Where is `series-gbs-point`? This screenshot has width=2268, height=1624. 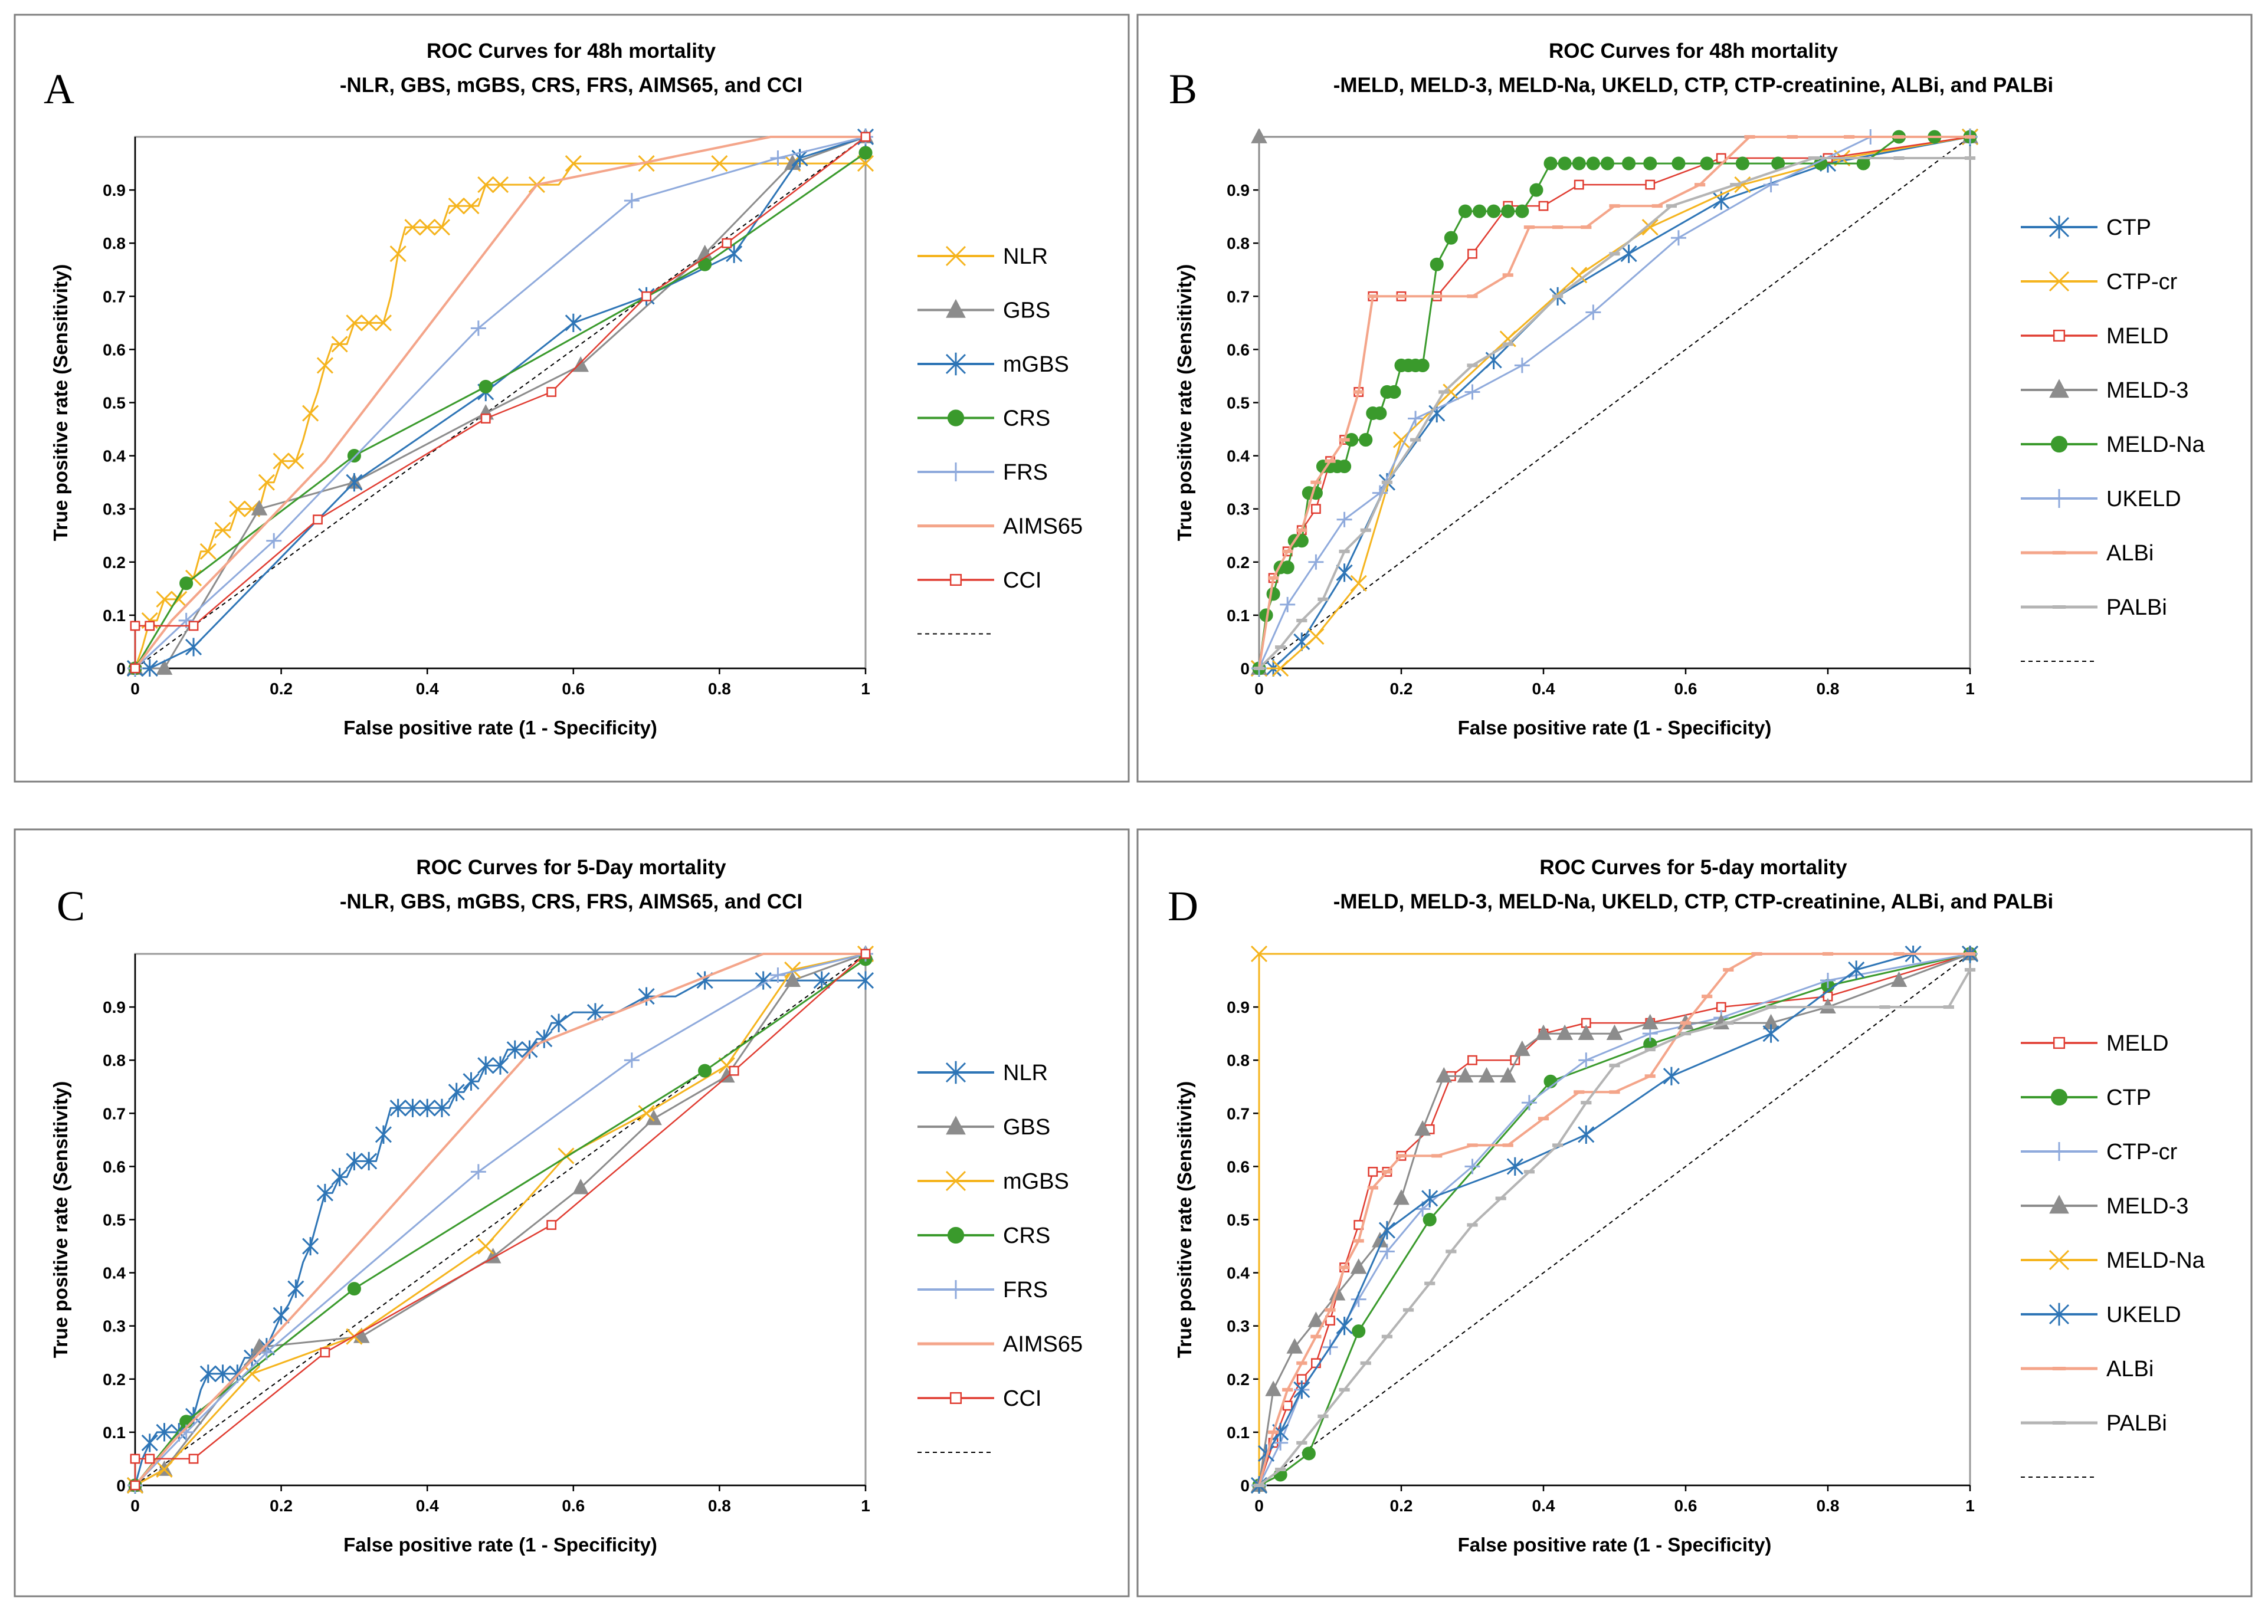
series-gbs-point is located at coordinates (792, 979).